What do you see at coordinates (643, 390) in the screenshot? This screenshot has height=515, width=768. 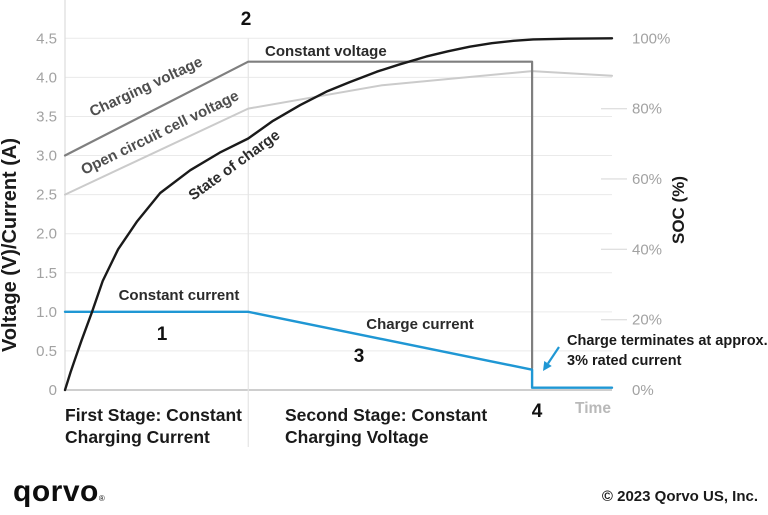 I see `y-right-tick-label: 0%` at bounding box center [643, 390].